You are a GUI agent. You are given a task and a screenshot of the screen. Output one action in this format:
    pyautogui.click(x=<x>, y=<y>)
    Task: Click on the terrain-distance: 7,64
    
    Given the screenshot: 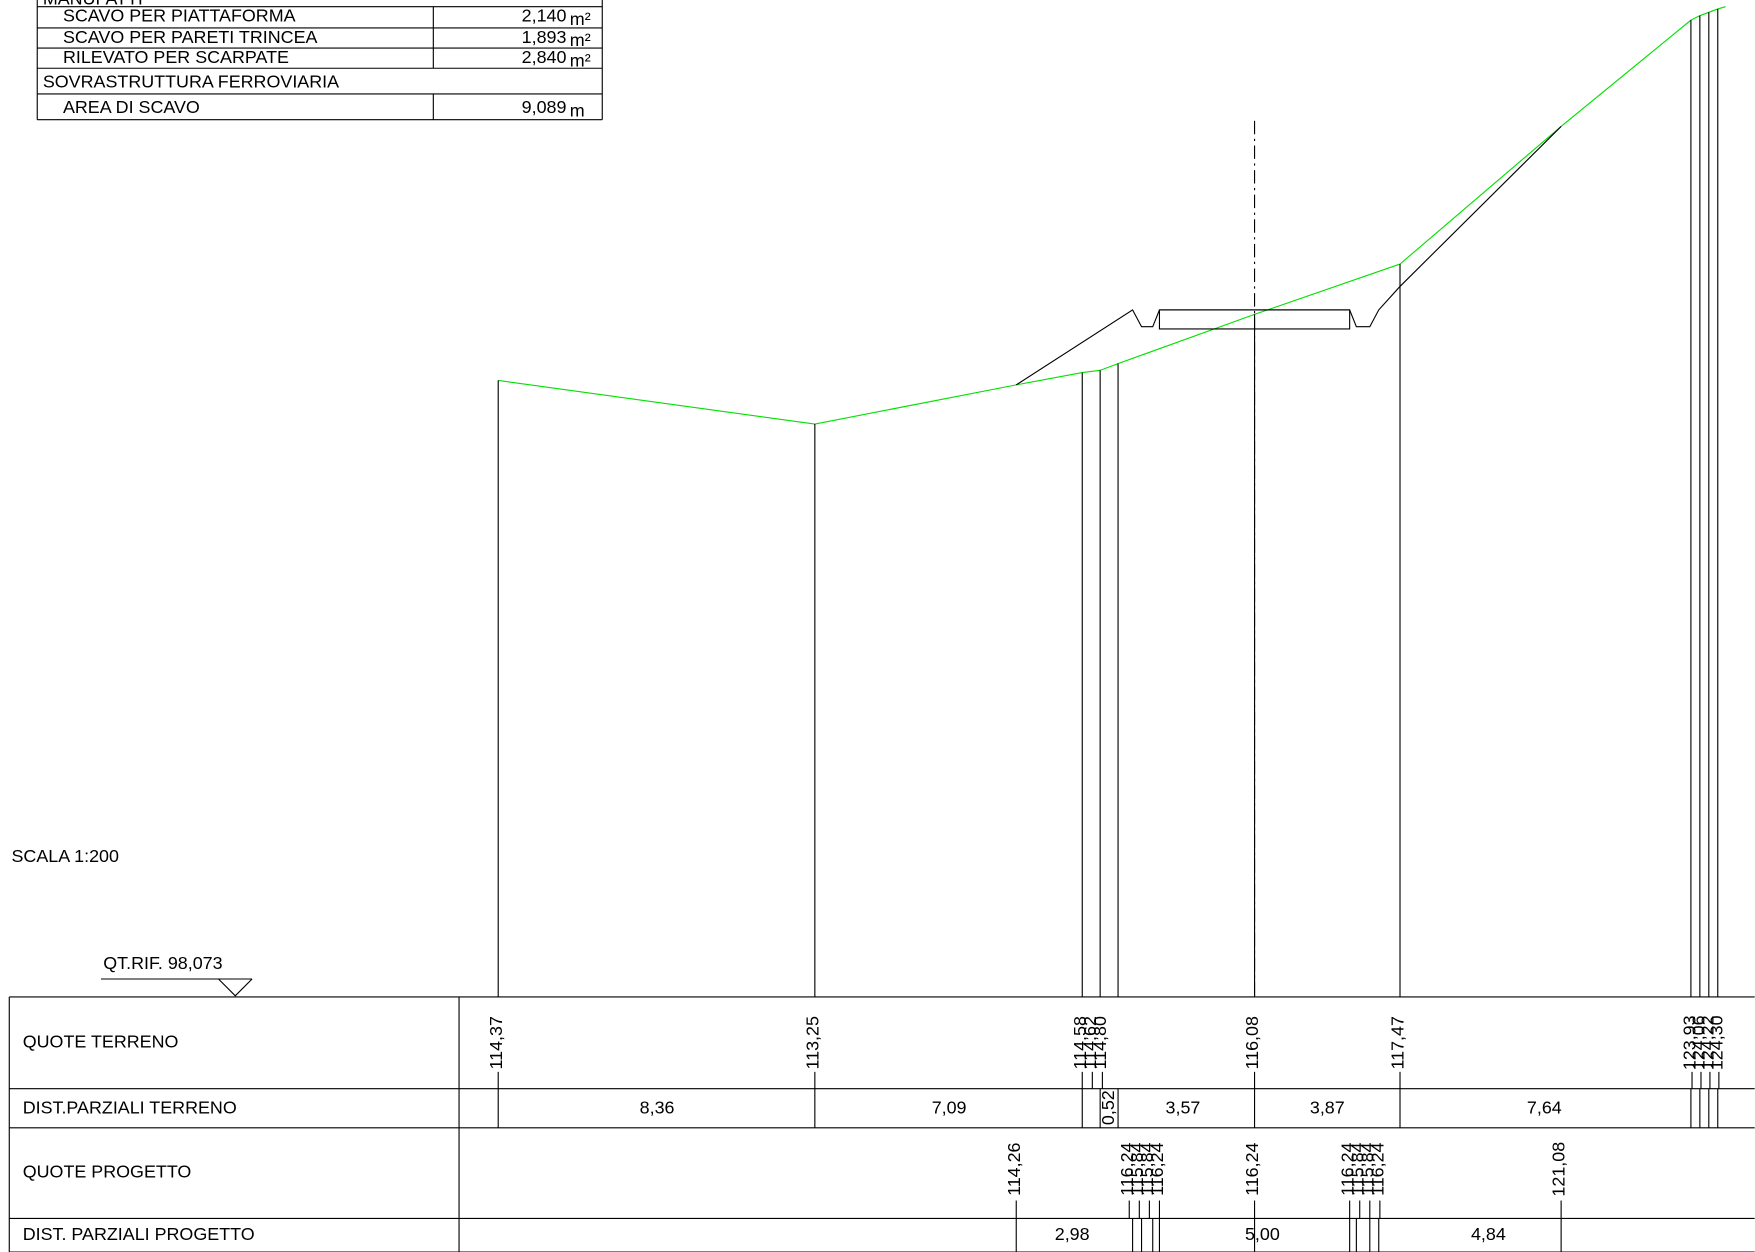 What is the action you would take?
    pyautogui.click(x=1544, y=1108)
    